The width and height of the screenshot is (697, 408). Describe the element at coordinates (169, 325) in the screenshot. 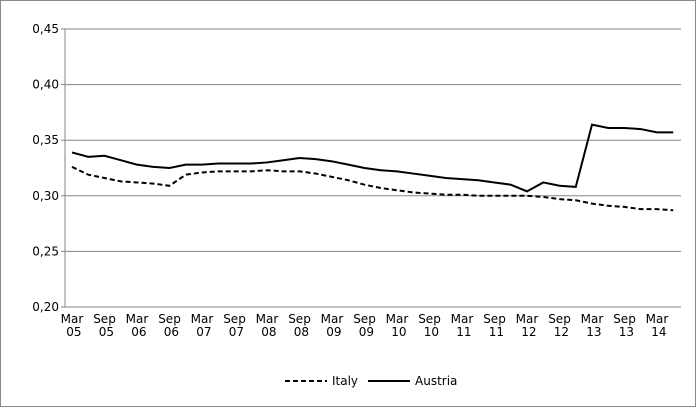

I see `x-tick-label: Sep 06` at that location.